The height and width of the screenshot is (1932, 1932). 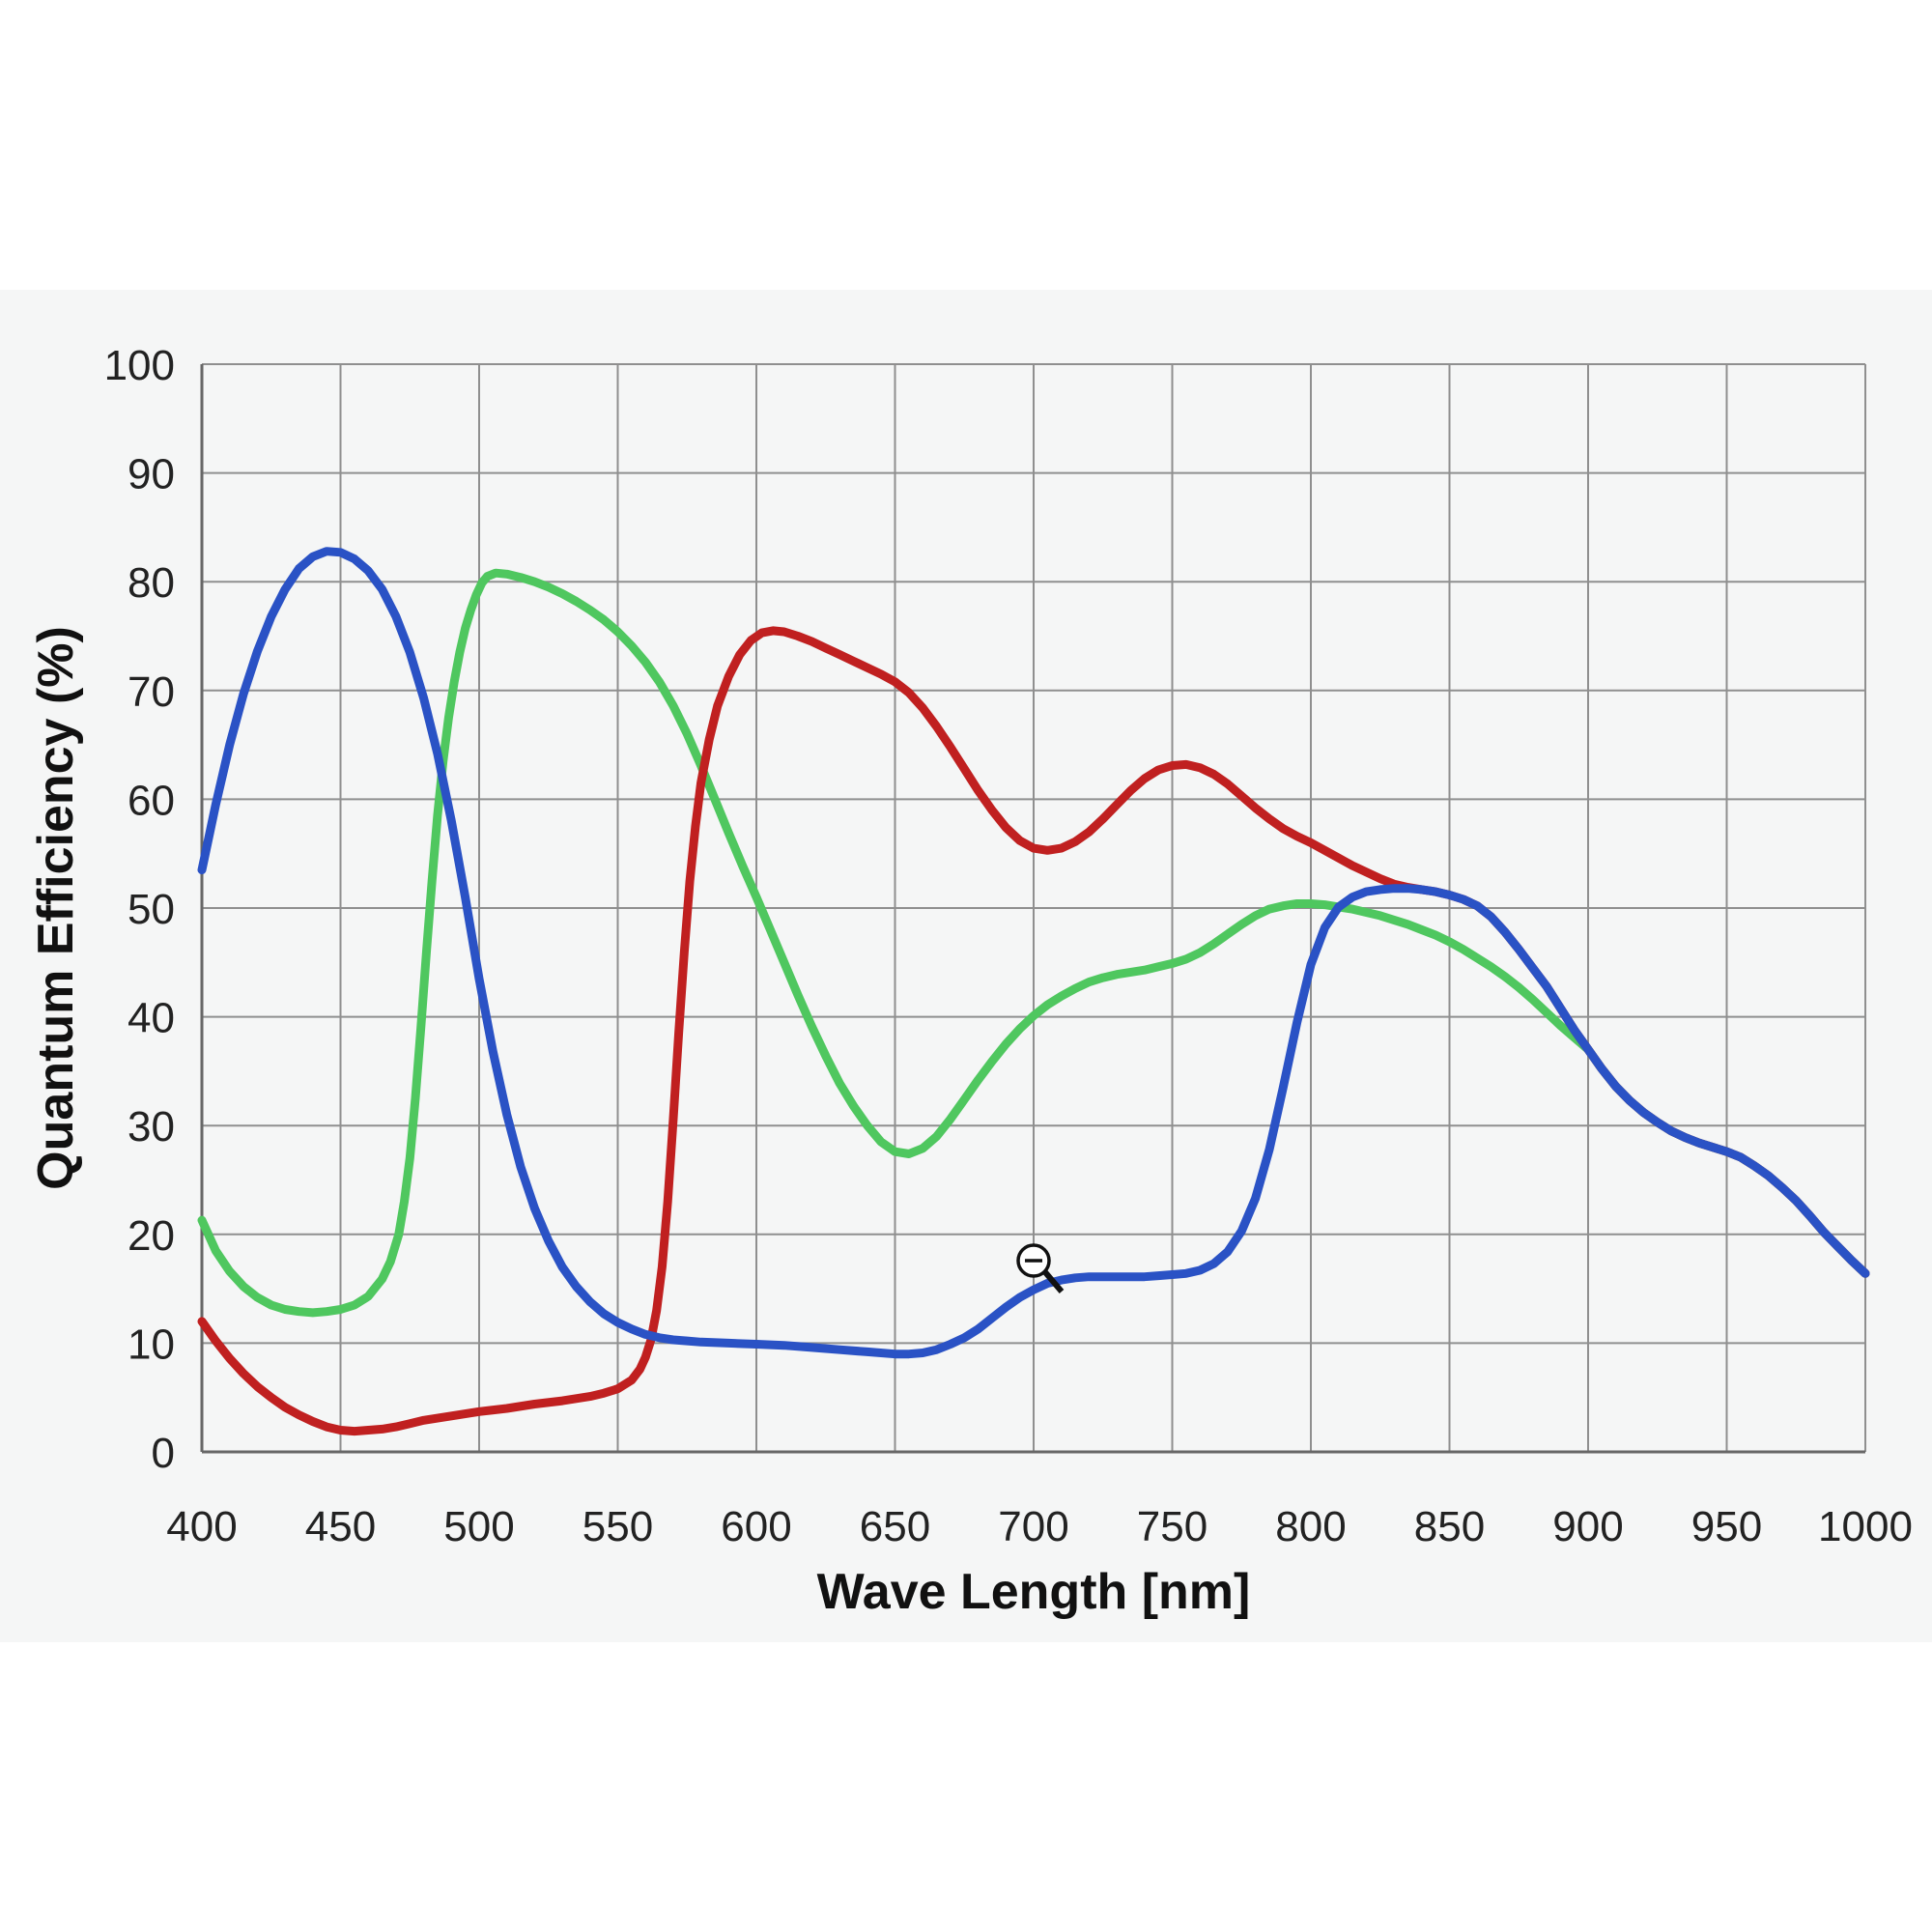 What do you see at coordinates (151, 1018) in the screenshot?
I see `y-tick-label: 40` at bounding box center [151, 1018].